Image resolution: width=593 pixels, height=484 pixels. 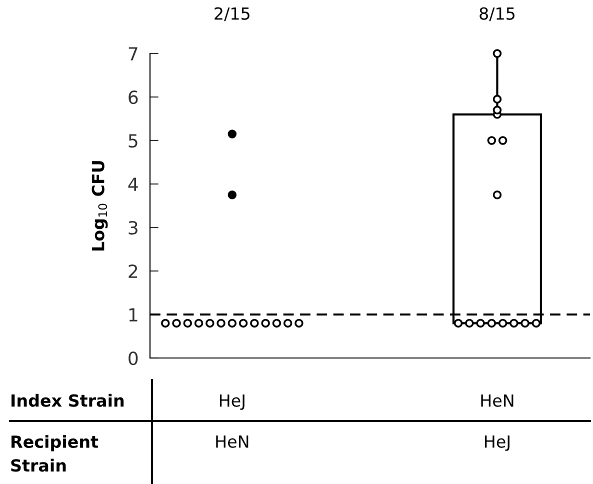 What do you see at coordinates (133, 315) in the screenshot?
I see `y-tick-label: 1` at bounding box center [133, 315].